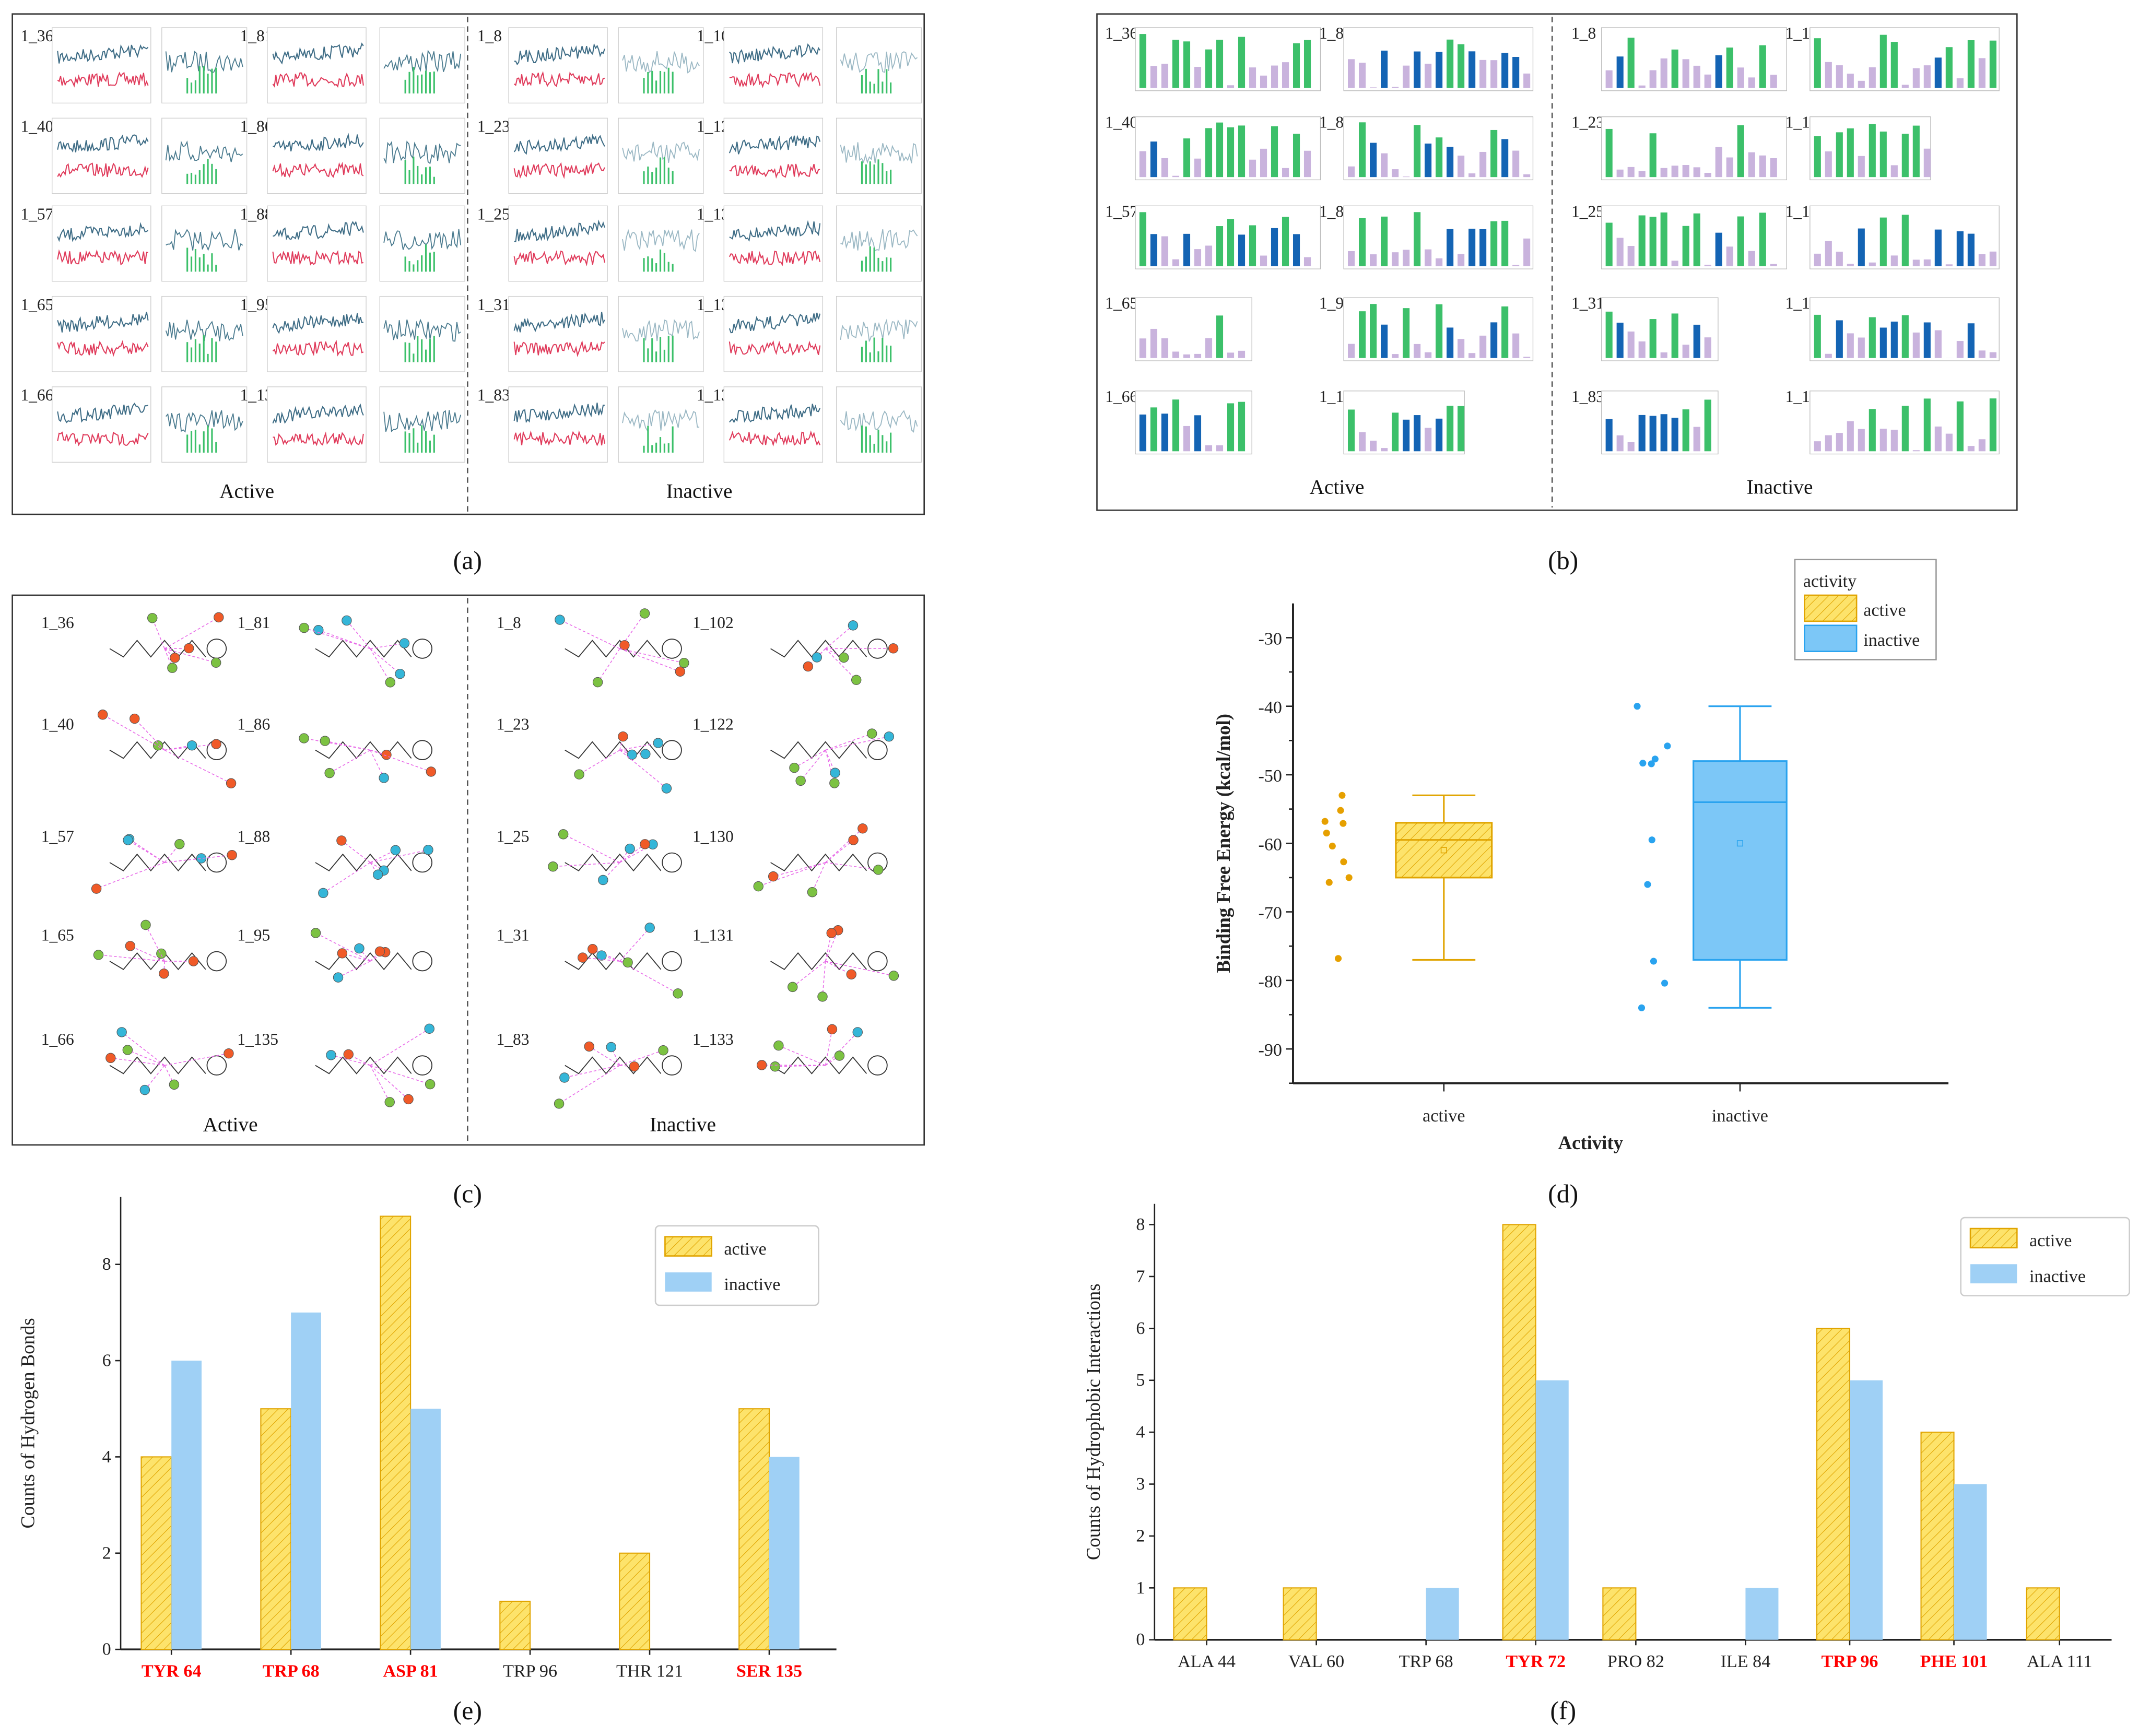 The width and height of the screenshot is (2150, 1736). What do you see at coordinates (57, 1039) in the screenshot?
I see `compound-id: 1_66` at bounding box center [57, 1039].